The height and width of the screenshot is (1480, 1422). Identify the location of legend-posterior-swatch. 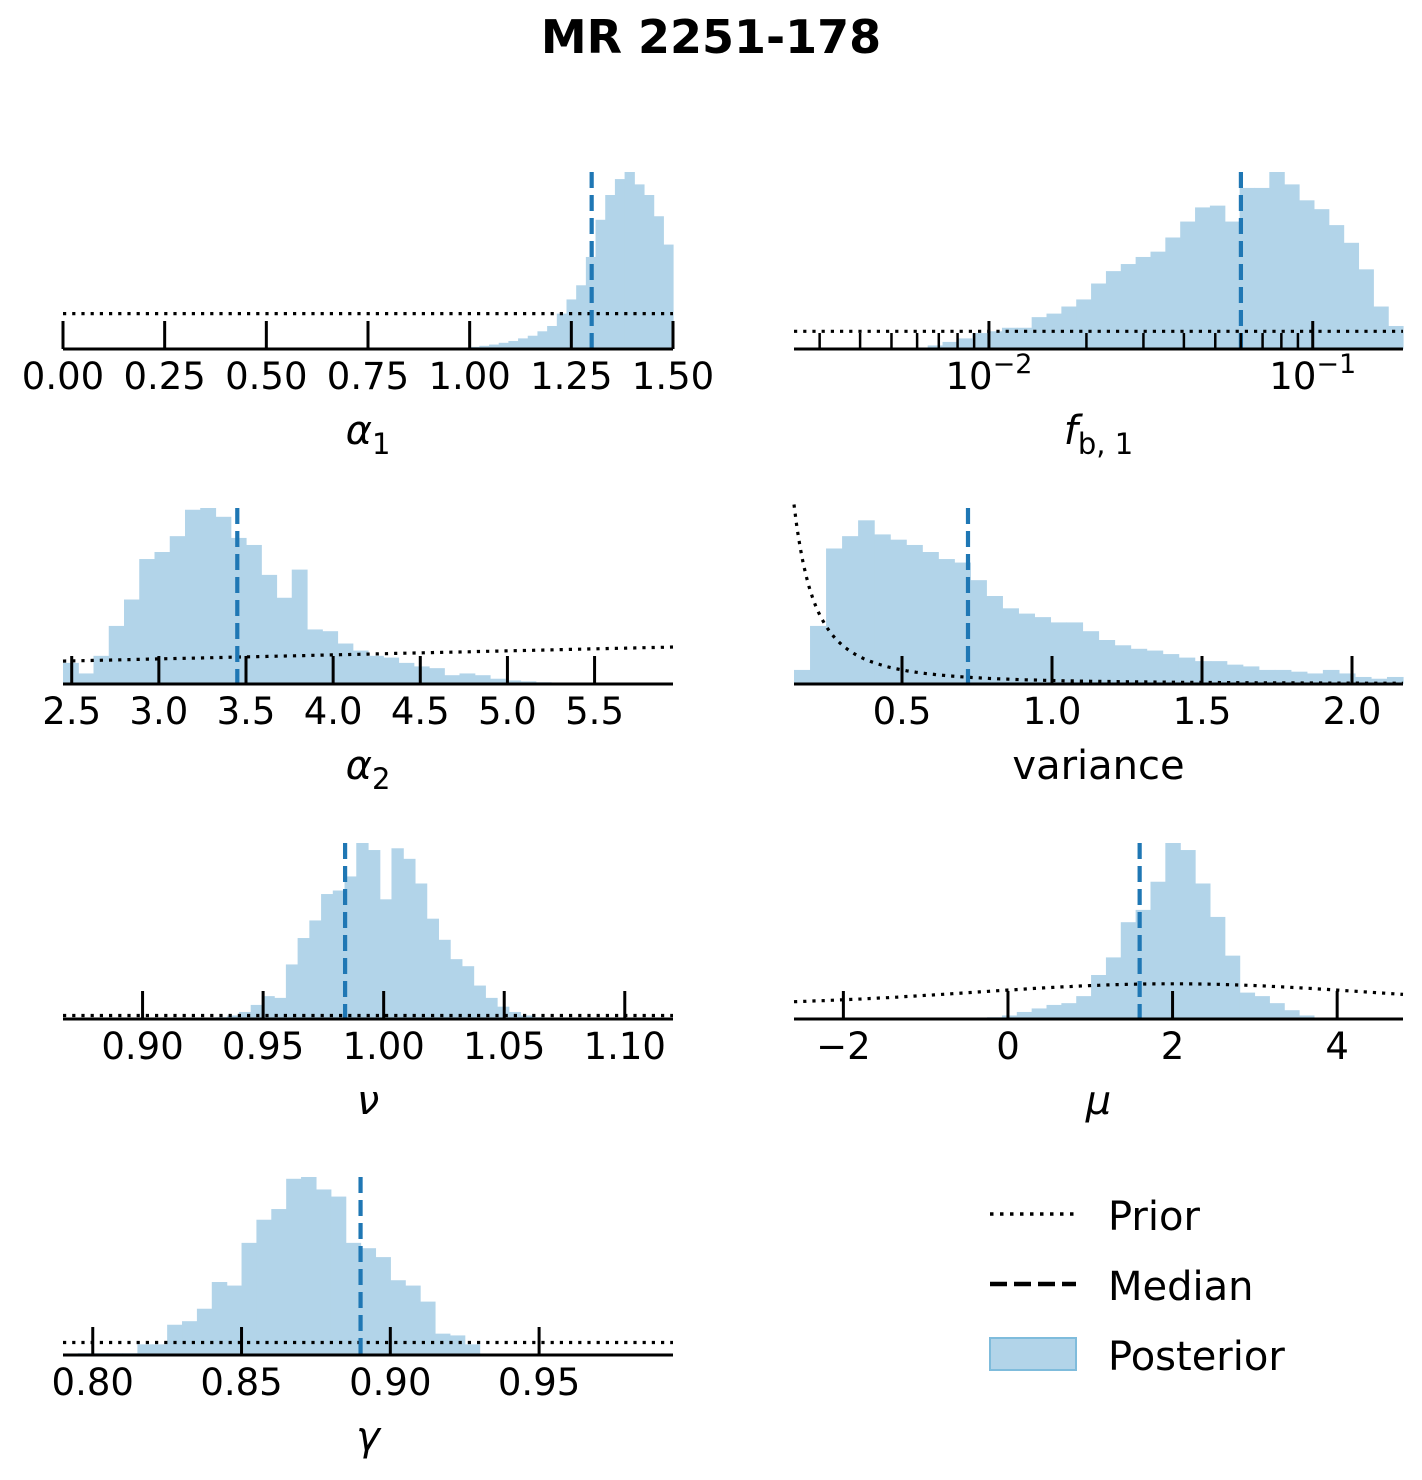
(1033, 1354).